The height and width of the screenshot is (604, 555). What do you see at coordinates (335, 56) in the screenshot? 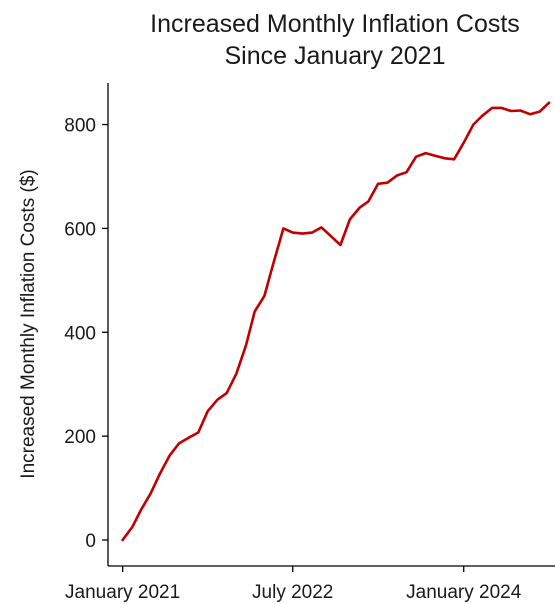
I see `chart-title-line-2: Since January 2021` at bounding box center [335, 56].